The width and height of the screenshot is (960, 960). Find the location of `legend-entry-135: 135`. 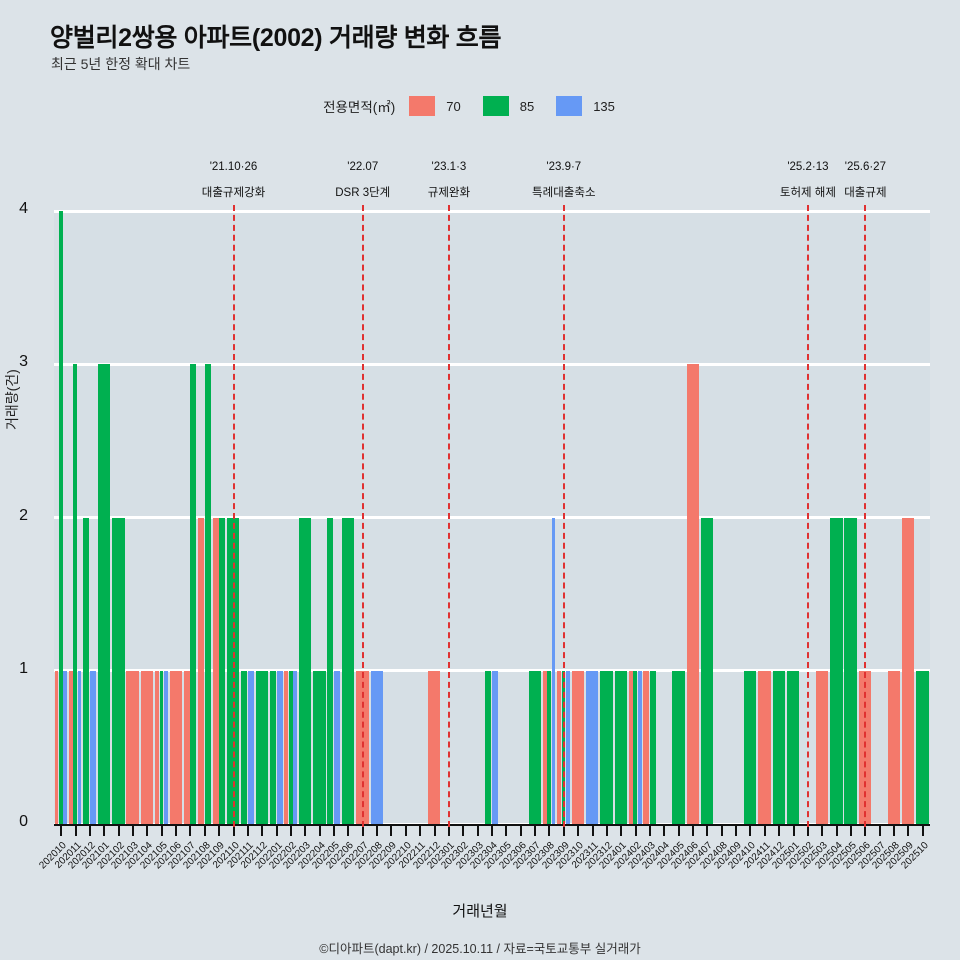

legend-entry-135: 135 is located at coordinates (585, 106).